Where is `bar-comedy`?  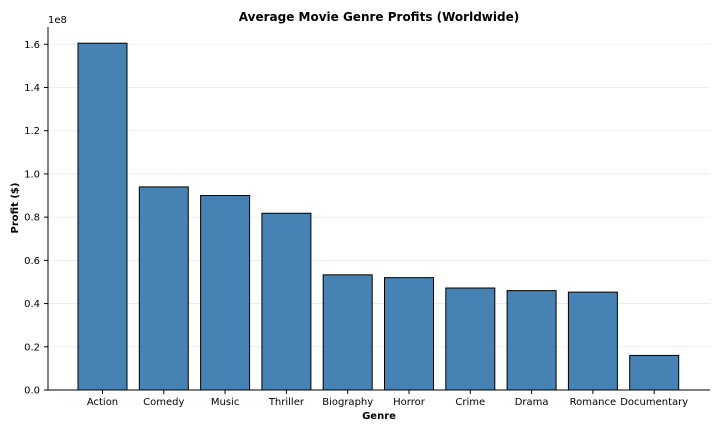
bar-comedy is located at coordinates (163, 288).